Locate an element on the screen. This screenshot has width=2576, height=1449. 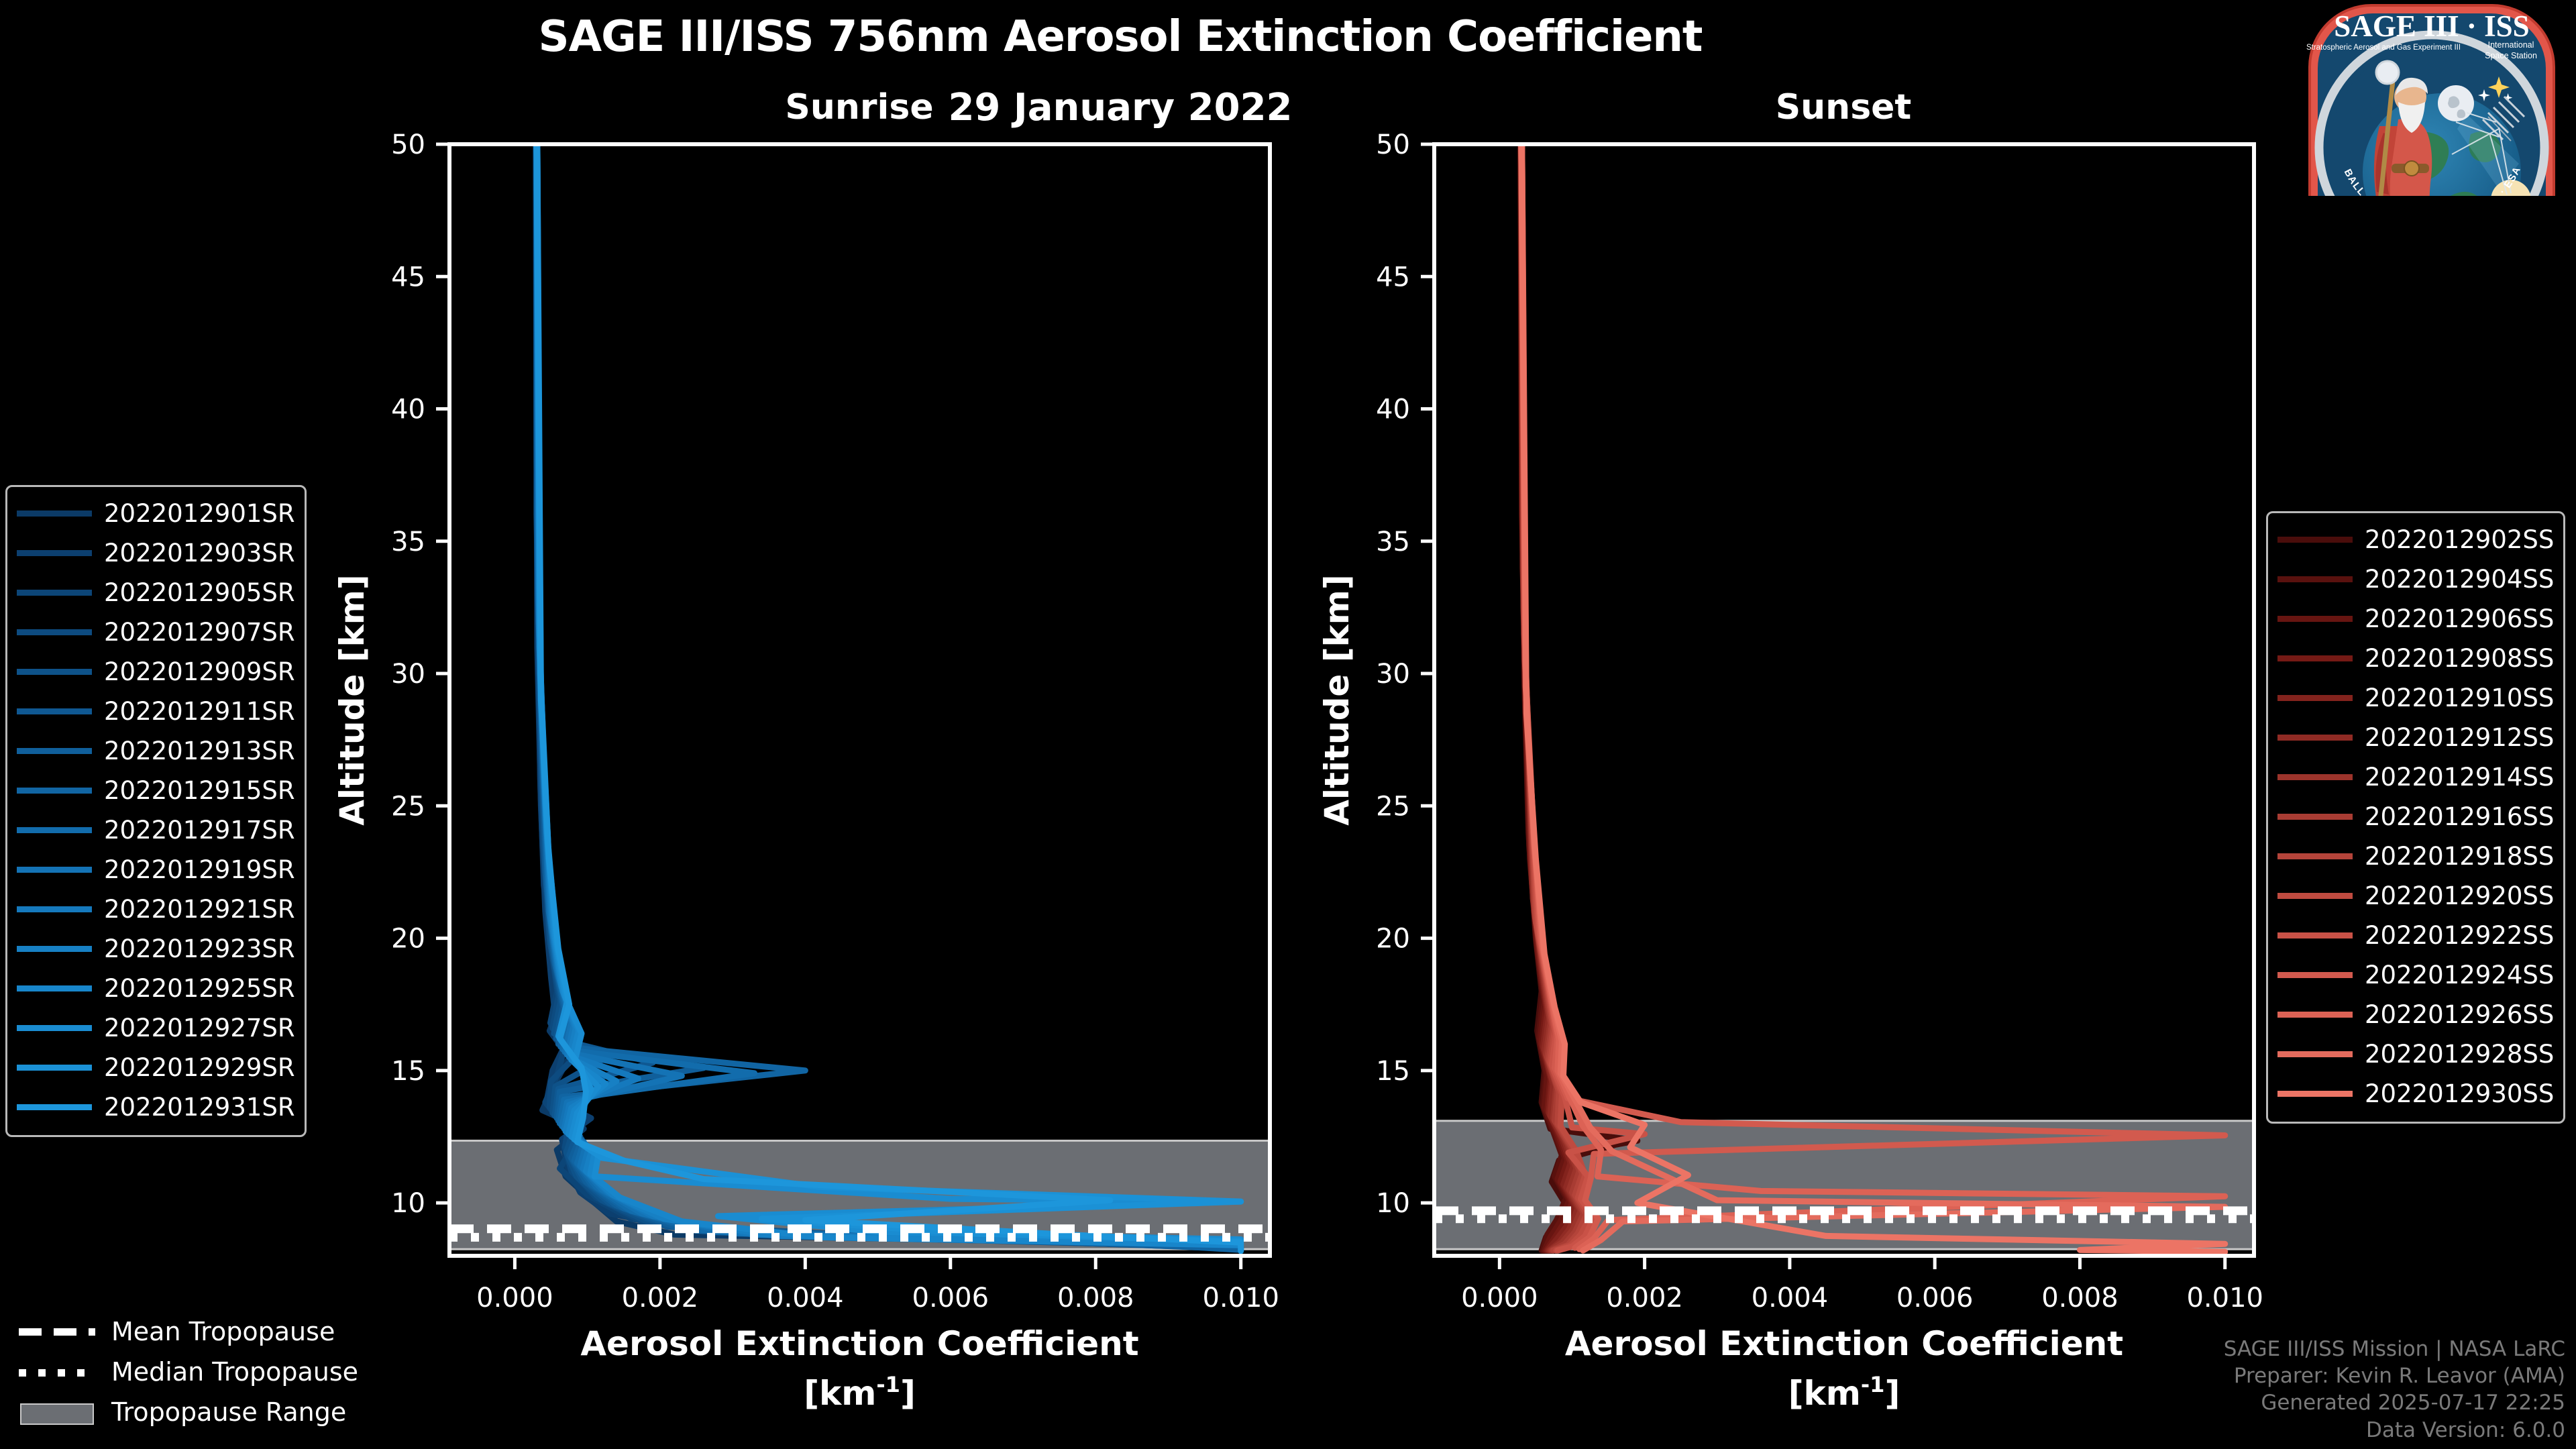
x-tick-label: 0.004 is located at coordinates (805, 1298).